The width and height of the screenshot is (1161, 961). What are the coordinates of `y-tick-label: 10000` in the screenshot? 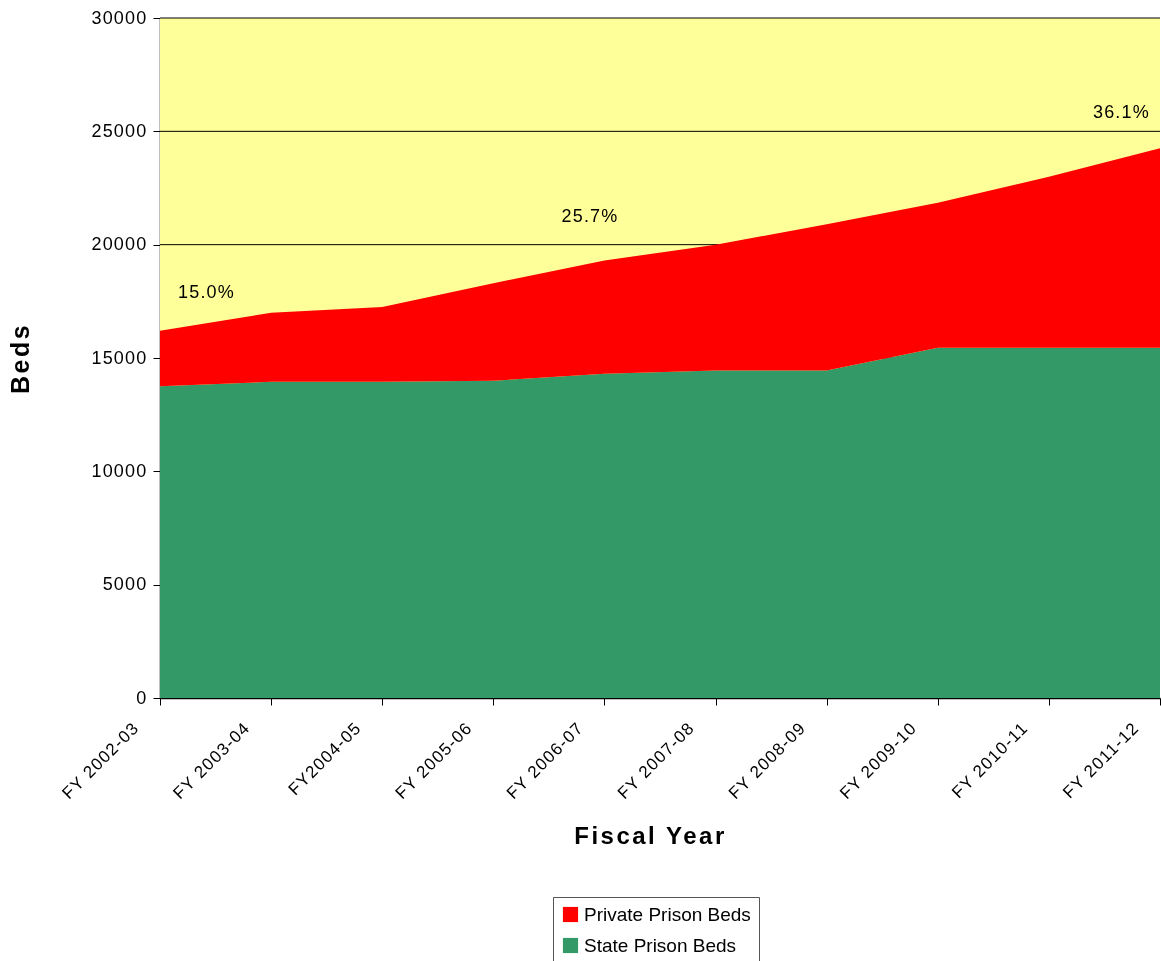 It's located at (119, 470).